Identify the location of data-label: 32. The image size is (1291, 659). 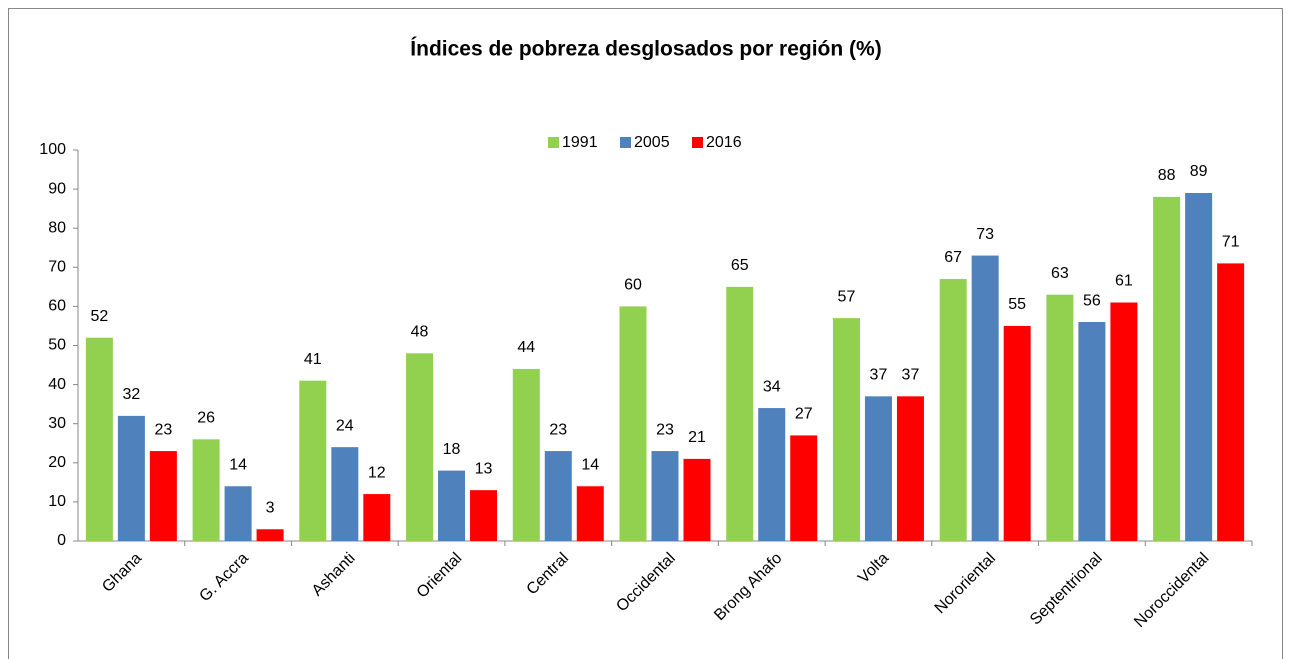
(131, 394).